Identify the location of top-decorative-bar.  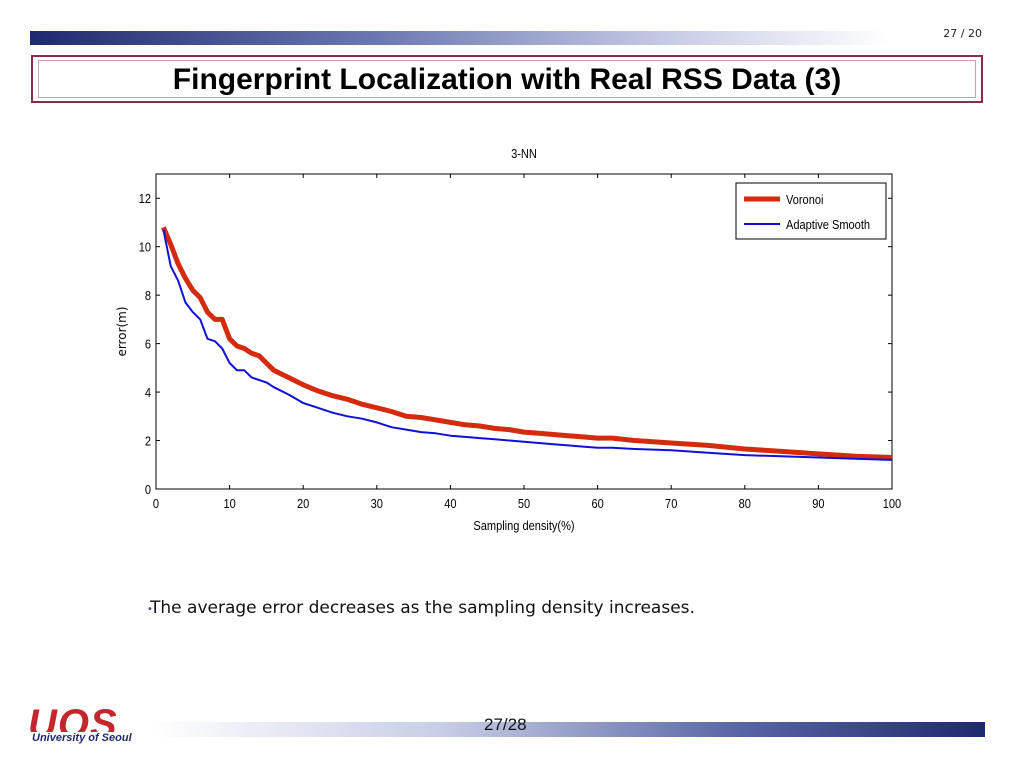
(460, 38).